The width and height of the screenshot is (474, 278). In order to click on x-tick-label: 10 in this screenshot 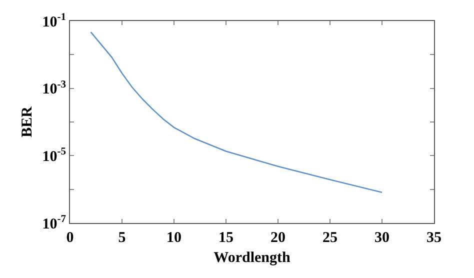, I will do `click(174, 238)`.